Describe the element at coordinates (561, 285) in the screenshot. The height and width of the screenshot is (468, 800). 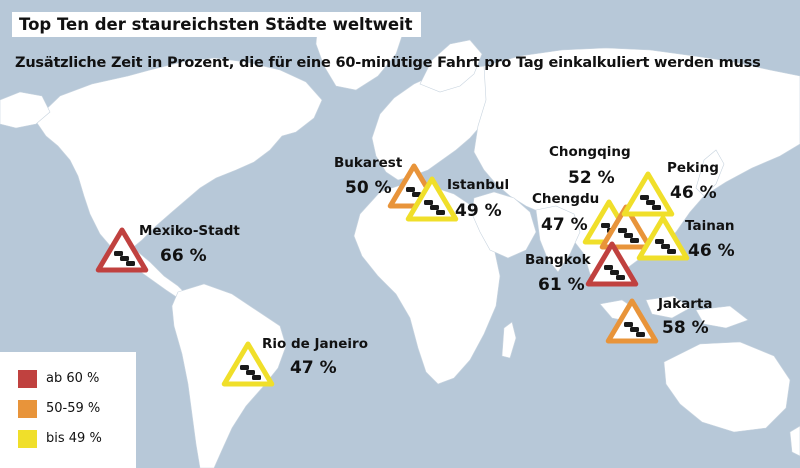
I see `city-value-bangkok: 61 %` at that location.